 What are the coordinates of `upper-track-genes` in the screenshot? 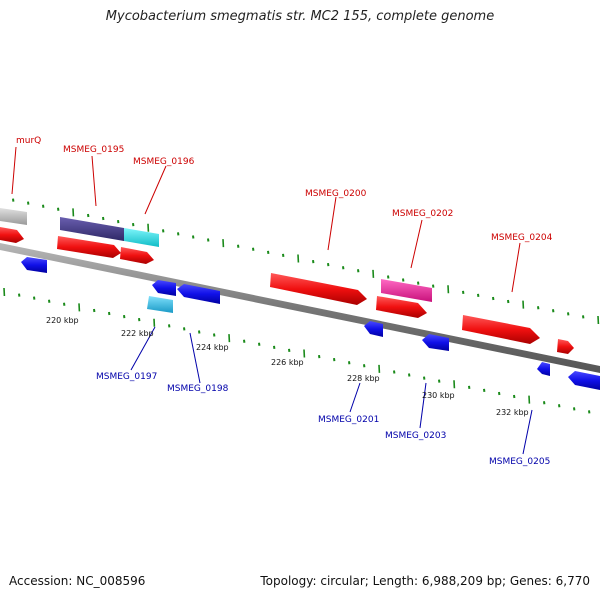 It's located at (216, 255).